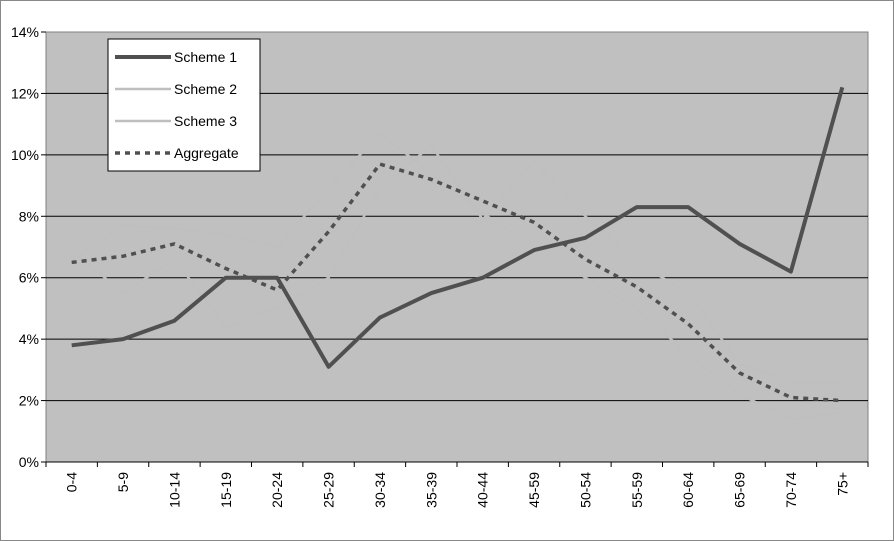 The width and height of the screenshot is (894, 541). Describe the element at coordinates (29, 339) in the screenshot. I see `y-tick-label: 4%` at that location.